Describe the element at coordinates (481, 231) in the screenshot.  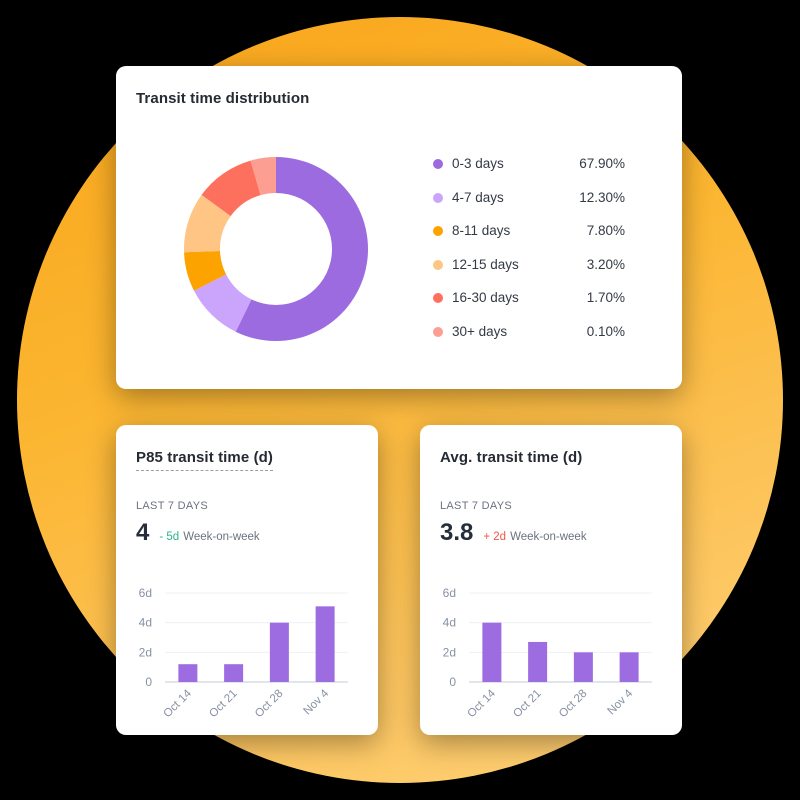
I see `legend-label: 8-11 days` at that location.